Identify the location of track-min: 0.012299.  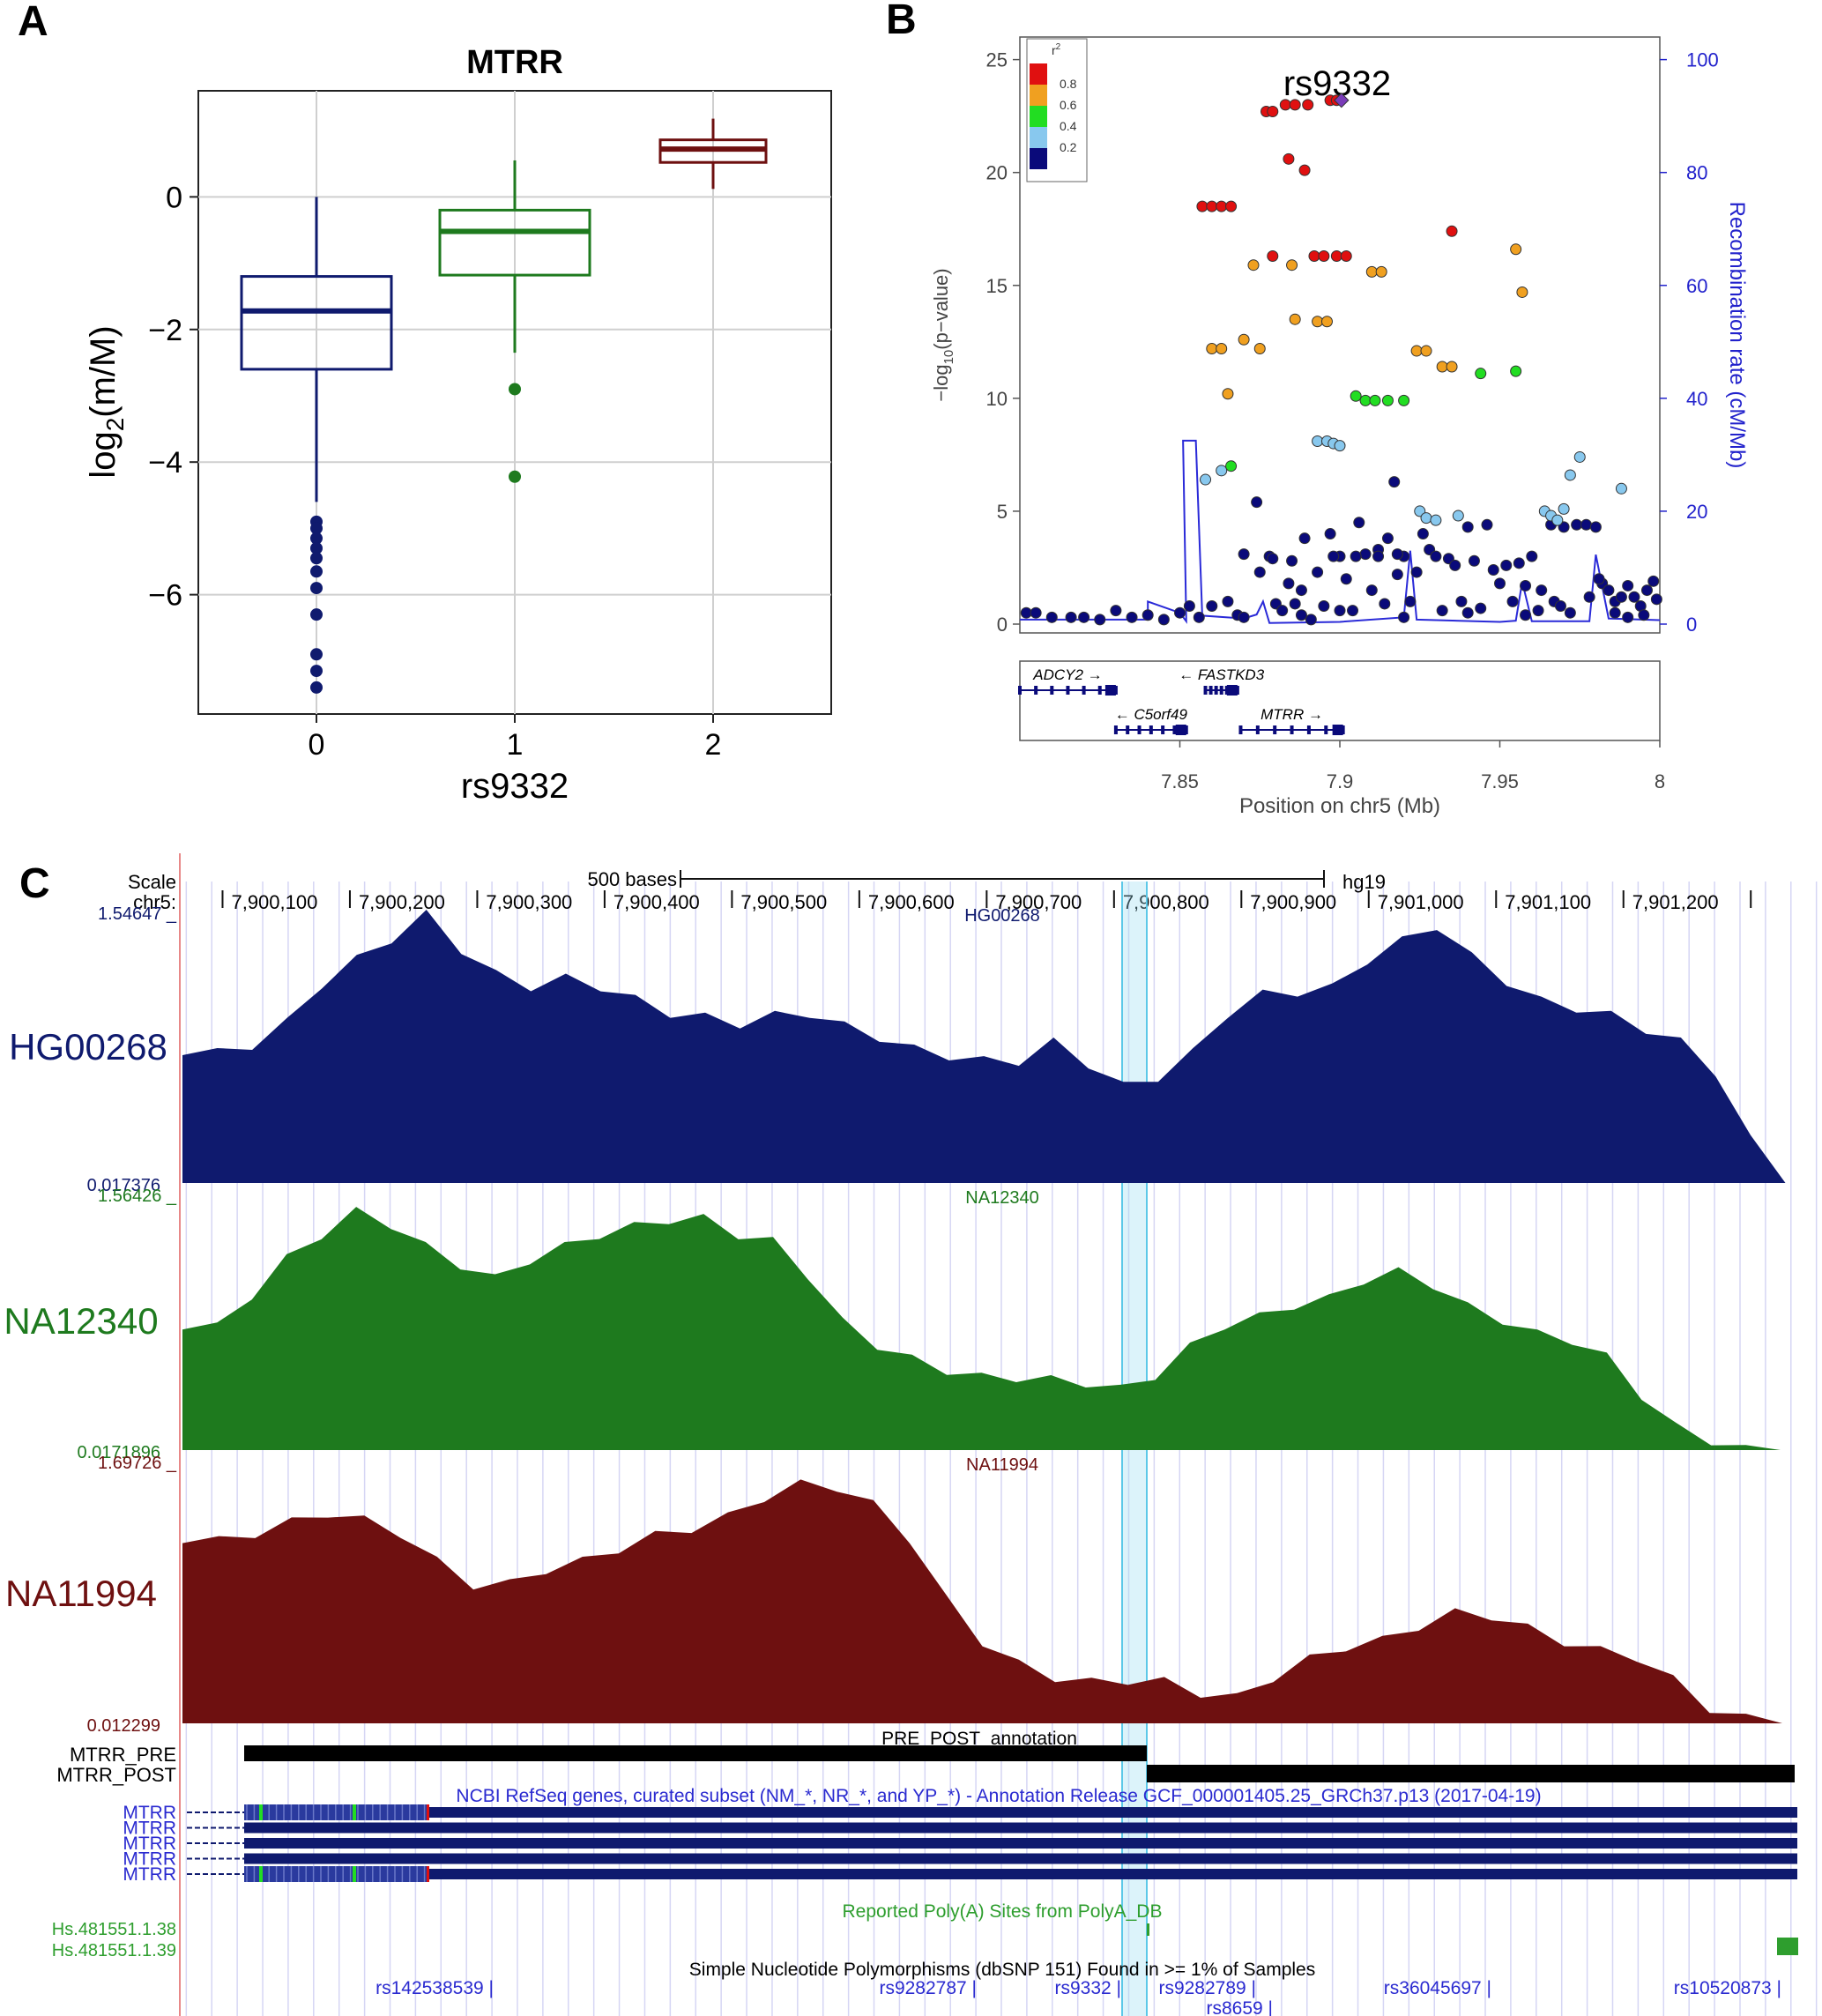
(123, 1726).